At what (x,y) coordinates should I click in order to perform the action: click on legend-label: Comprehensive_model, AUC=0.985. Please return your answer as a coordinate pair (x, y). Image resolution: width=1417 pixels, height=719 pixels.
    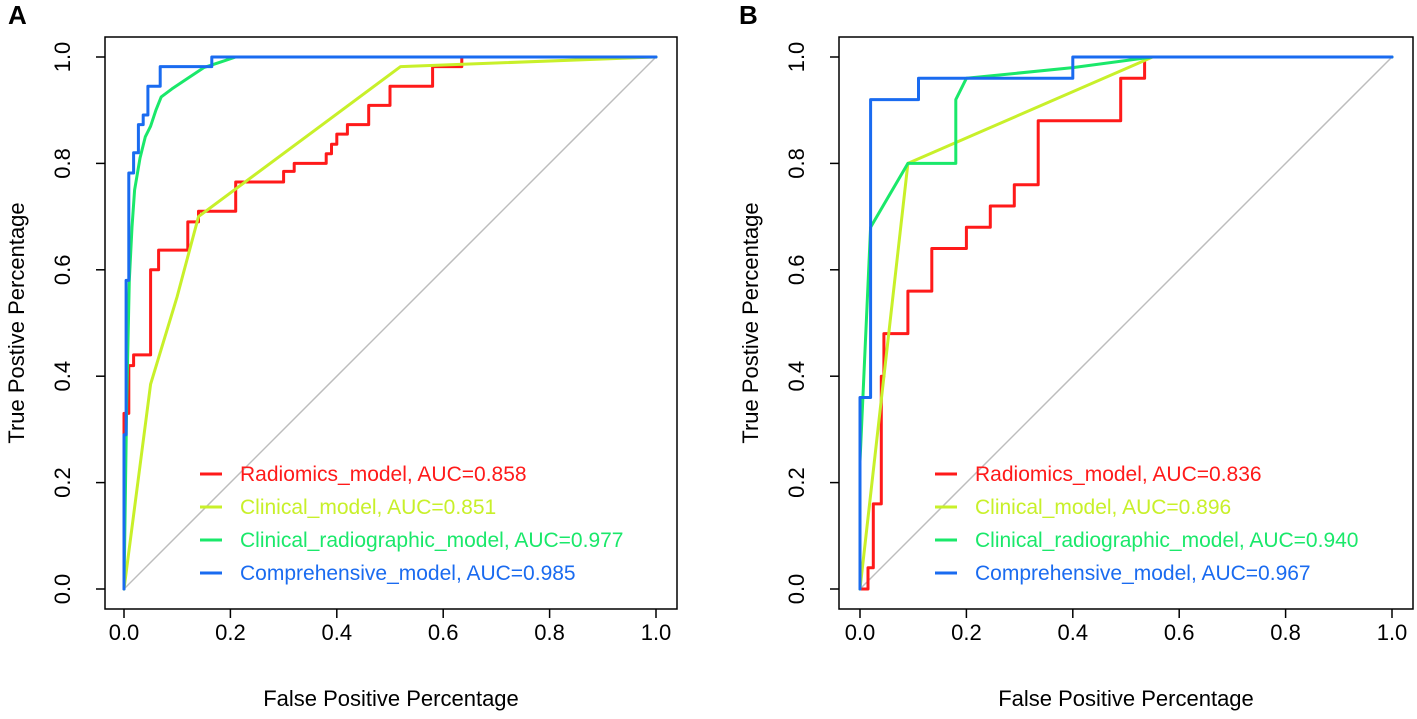
    Looking at the image, I should click on (408, 573).